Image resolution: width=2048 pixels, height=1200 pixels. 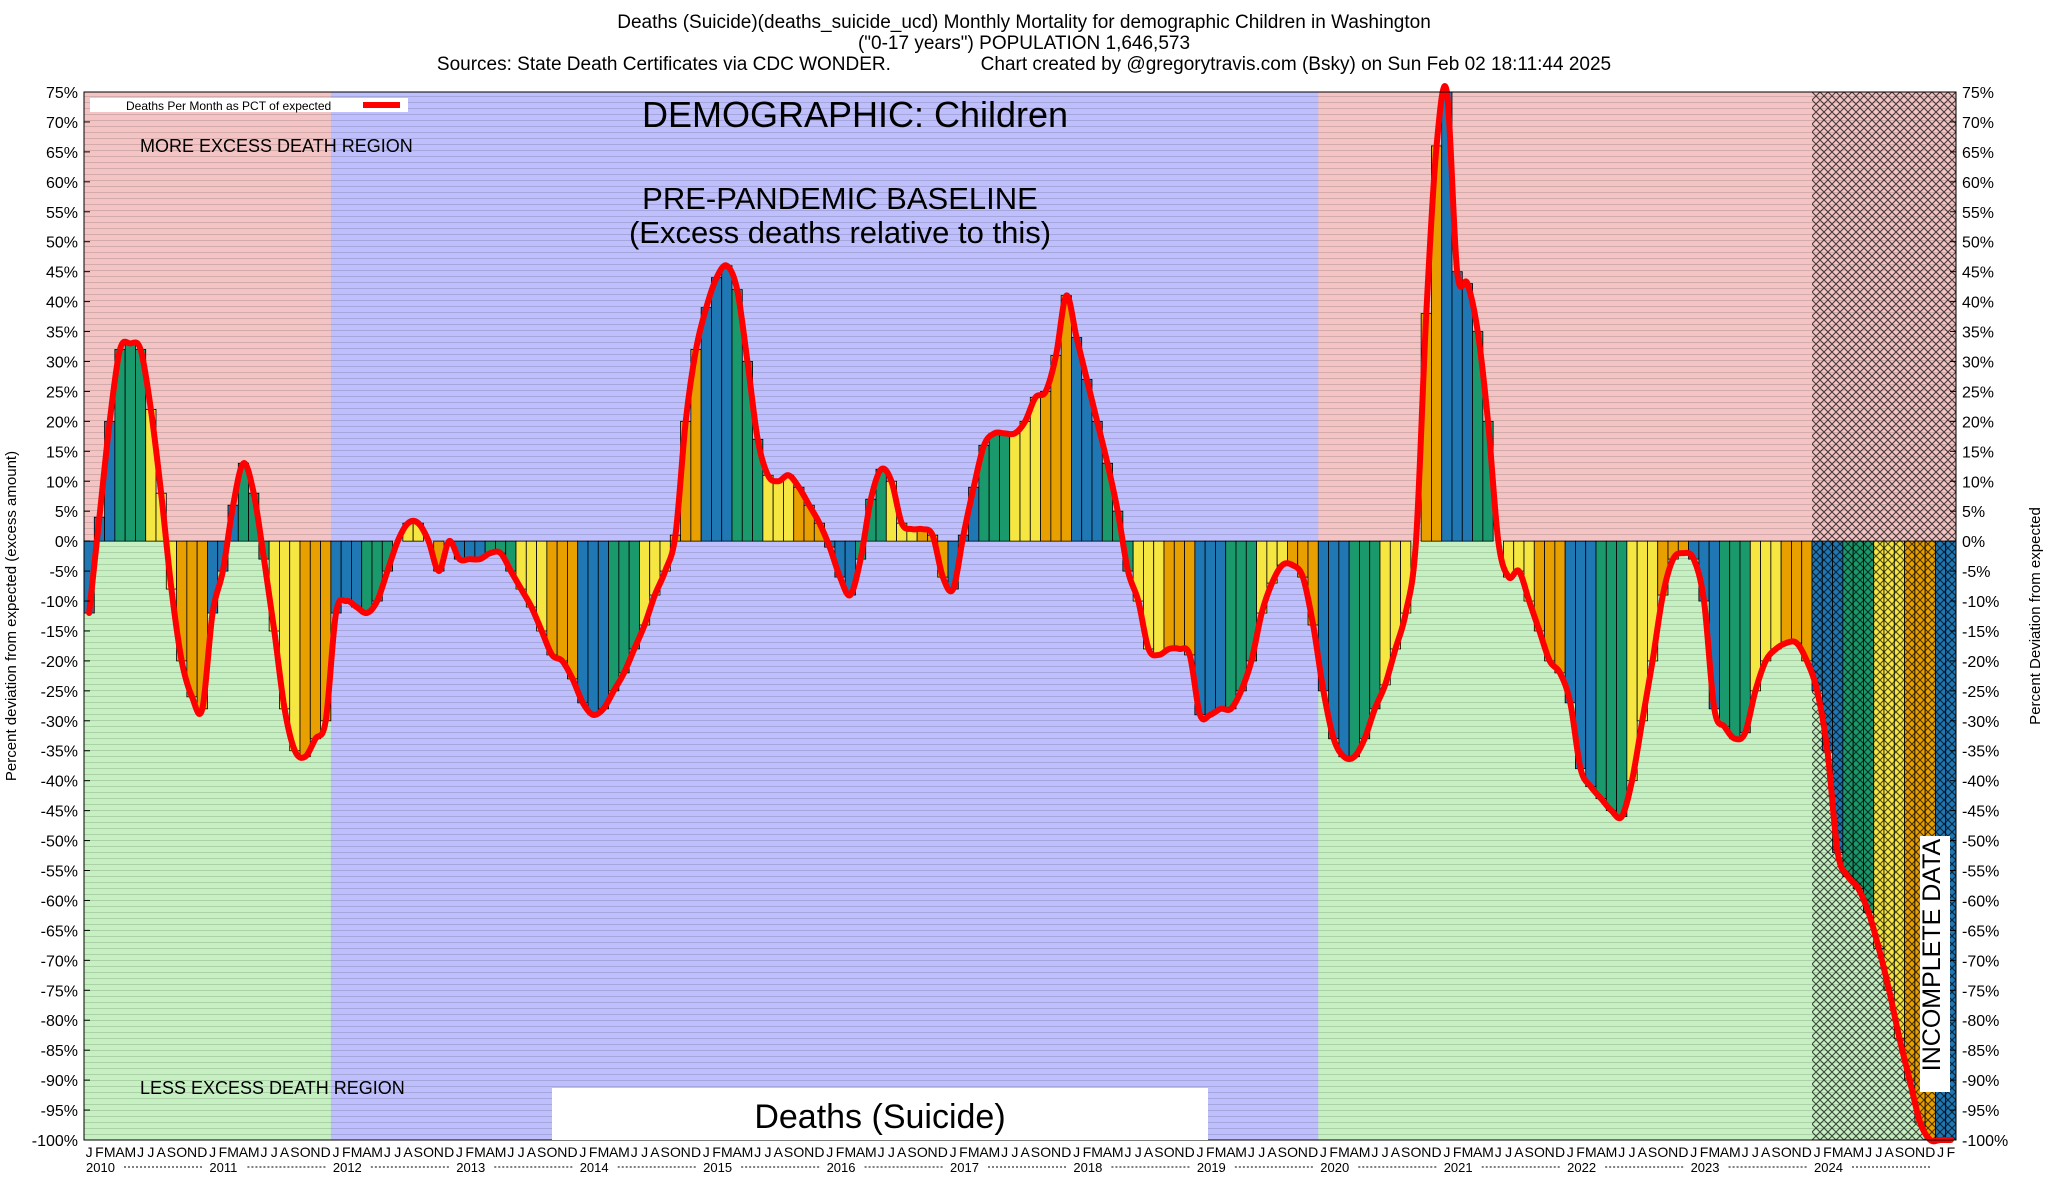 What do you see at coordinates (936, 64) in the screenshot?
I see `sources-spacer` at bounding box center [936, 64].